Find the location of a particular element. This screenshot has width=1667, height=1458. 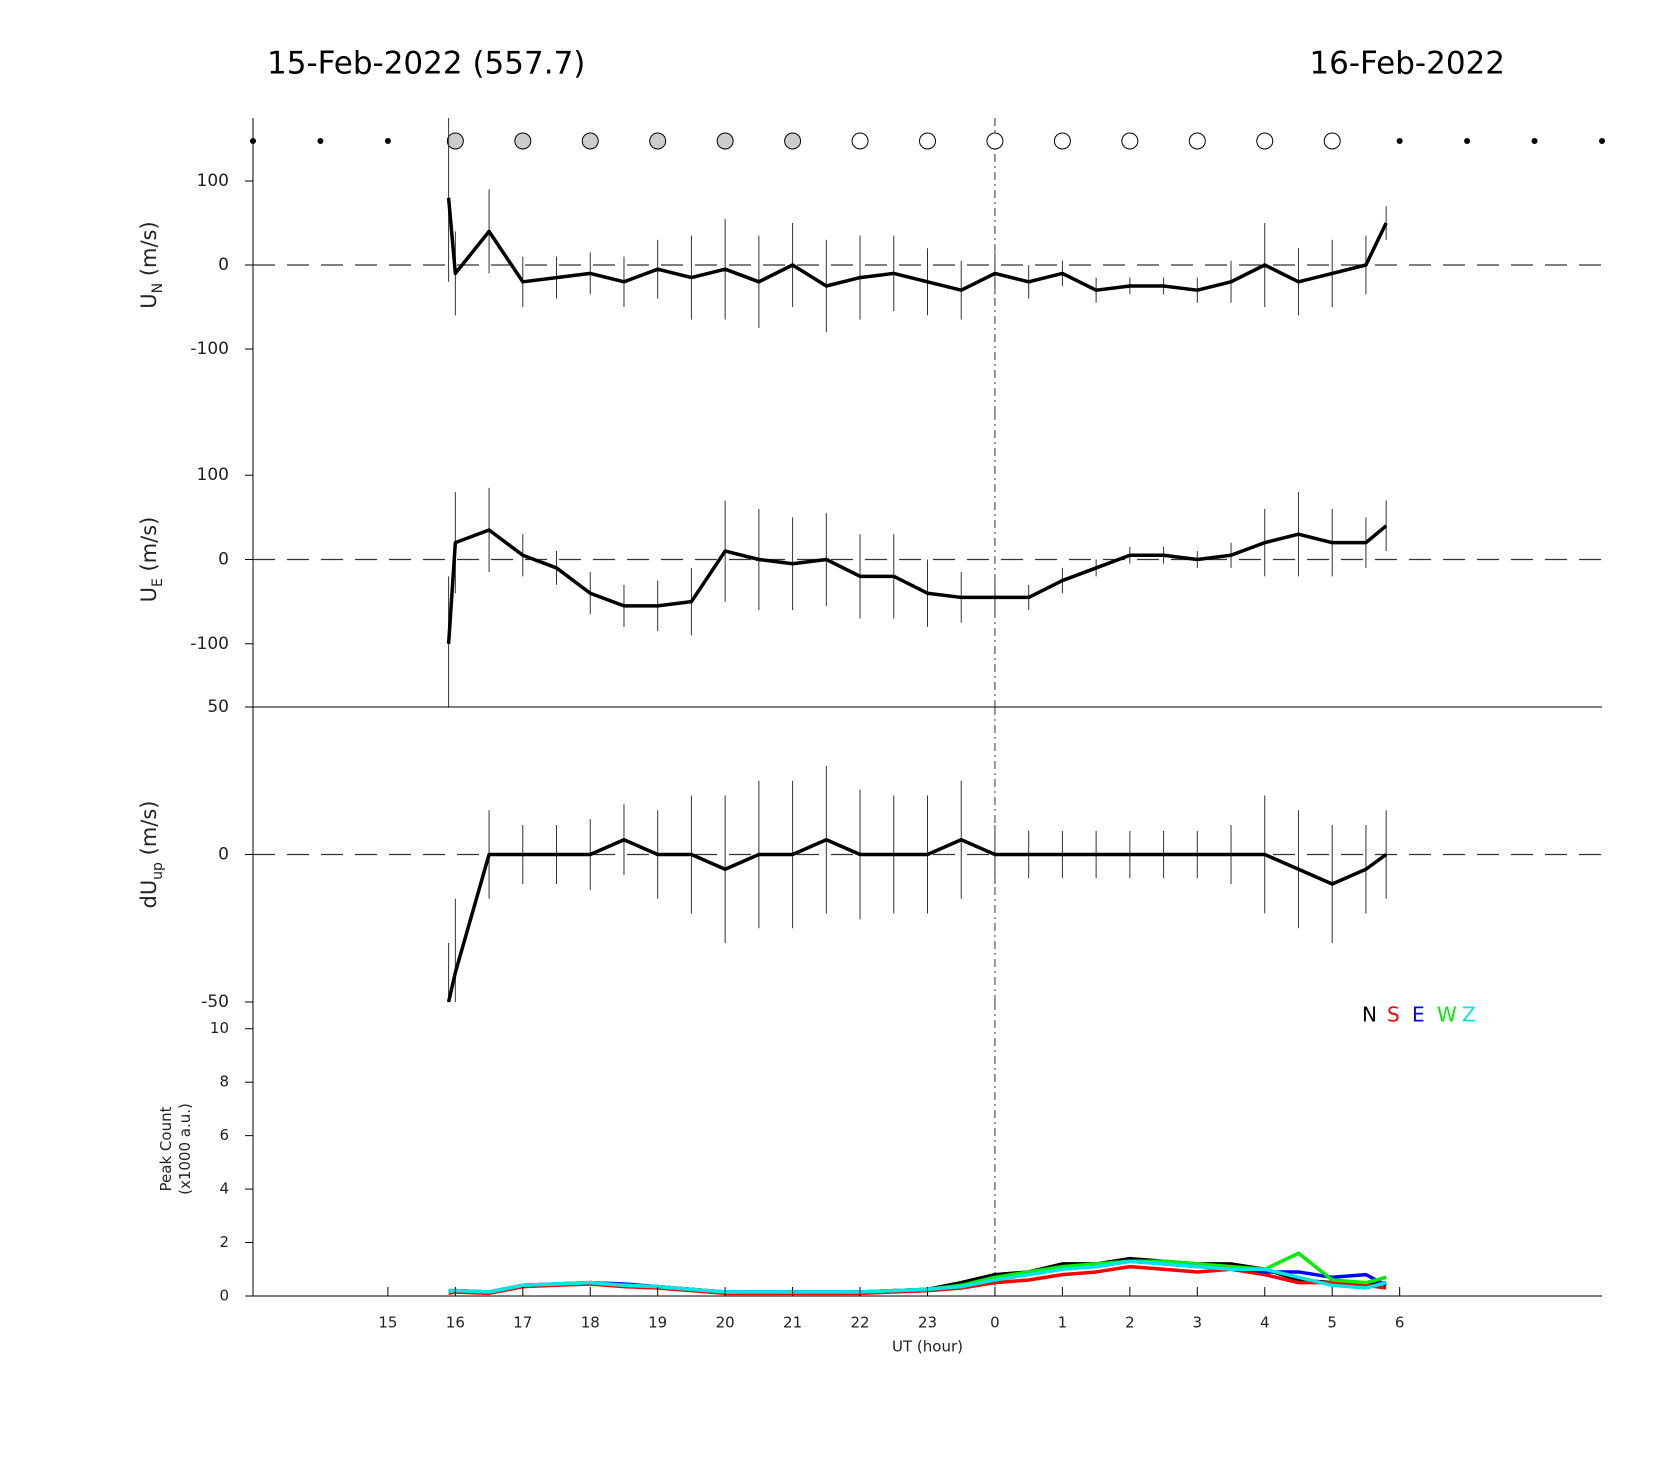

x-tick-label: 19 is located at coordinates (657, 1323).